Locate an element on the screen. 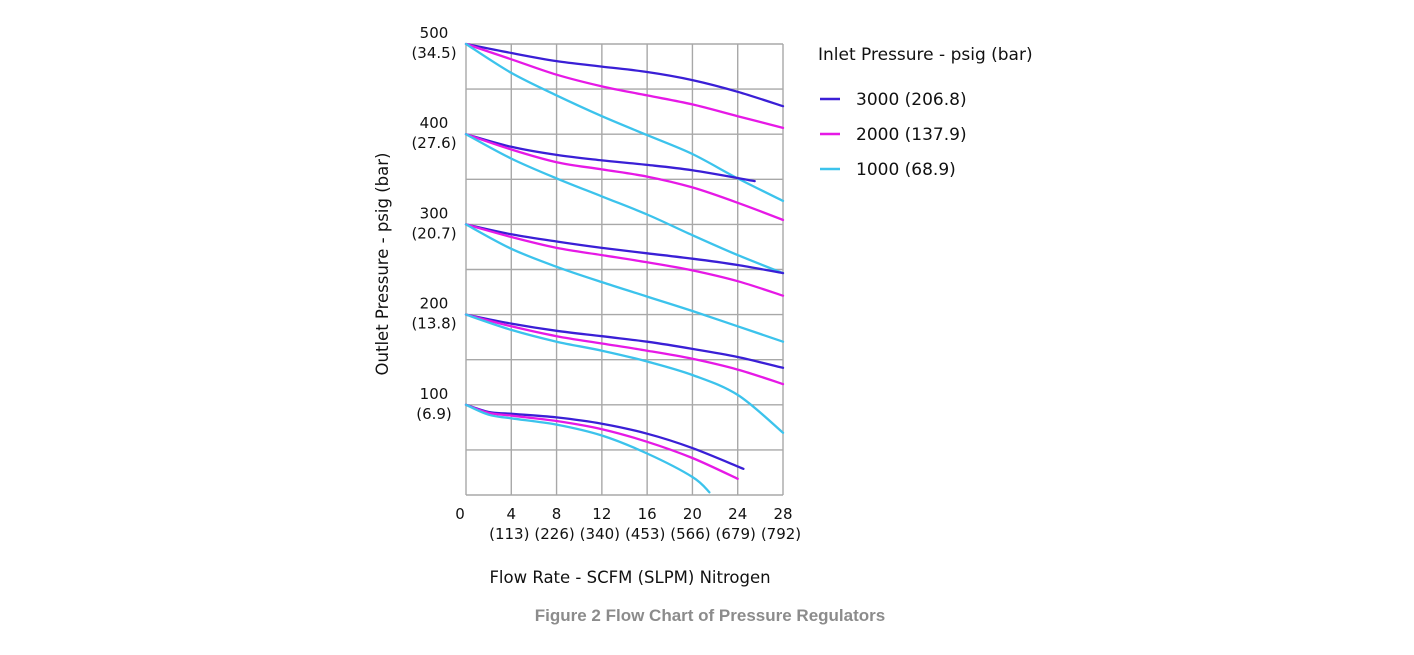 The image size is (1414, 655). y-tick-label: 400 is located at coordinates (434, 123).